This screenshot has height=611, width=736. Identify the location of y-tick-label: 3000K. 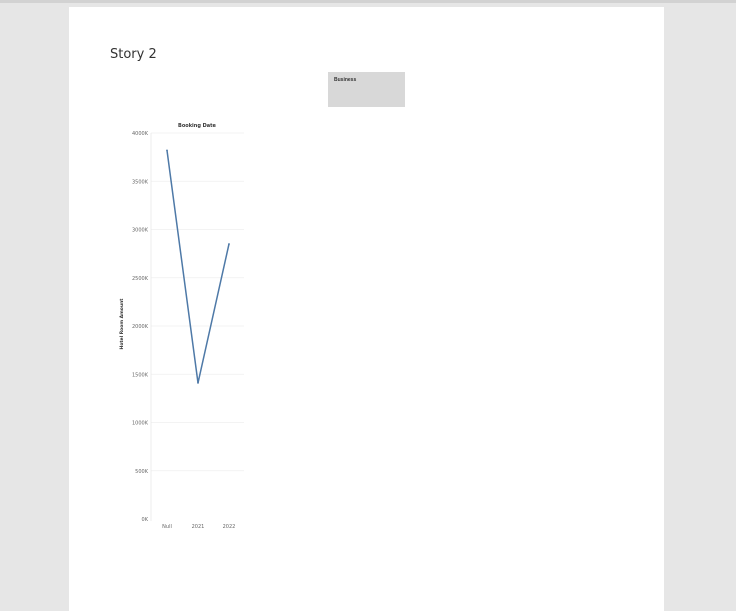
(140, 231).